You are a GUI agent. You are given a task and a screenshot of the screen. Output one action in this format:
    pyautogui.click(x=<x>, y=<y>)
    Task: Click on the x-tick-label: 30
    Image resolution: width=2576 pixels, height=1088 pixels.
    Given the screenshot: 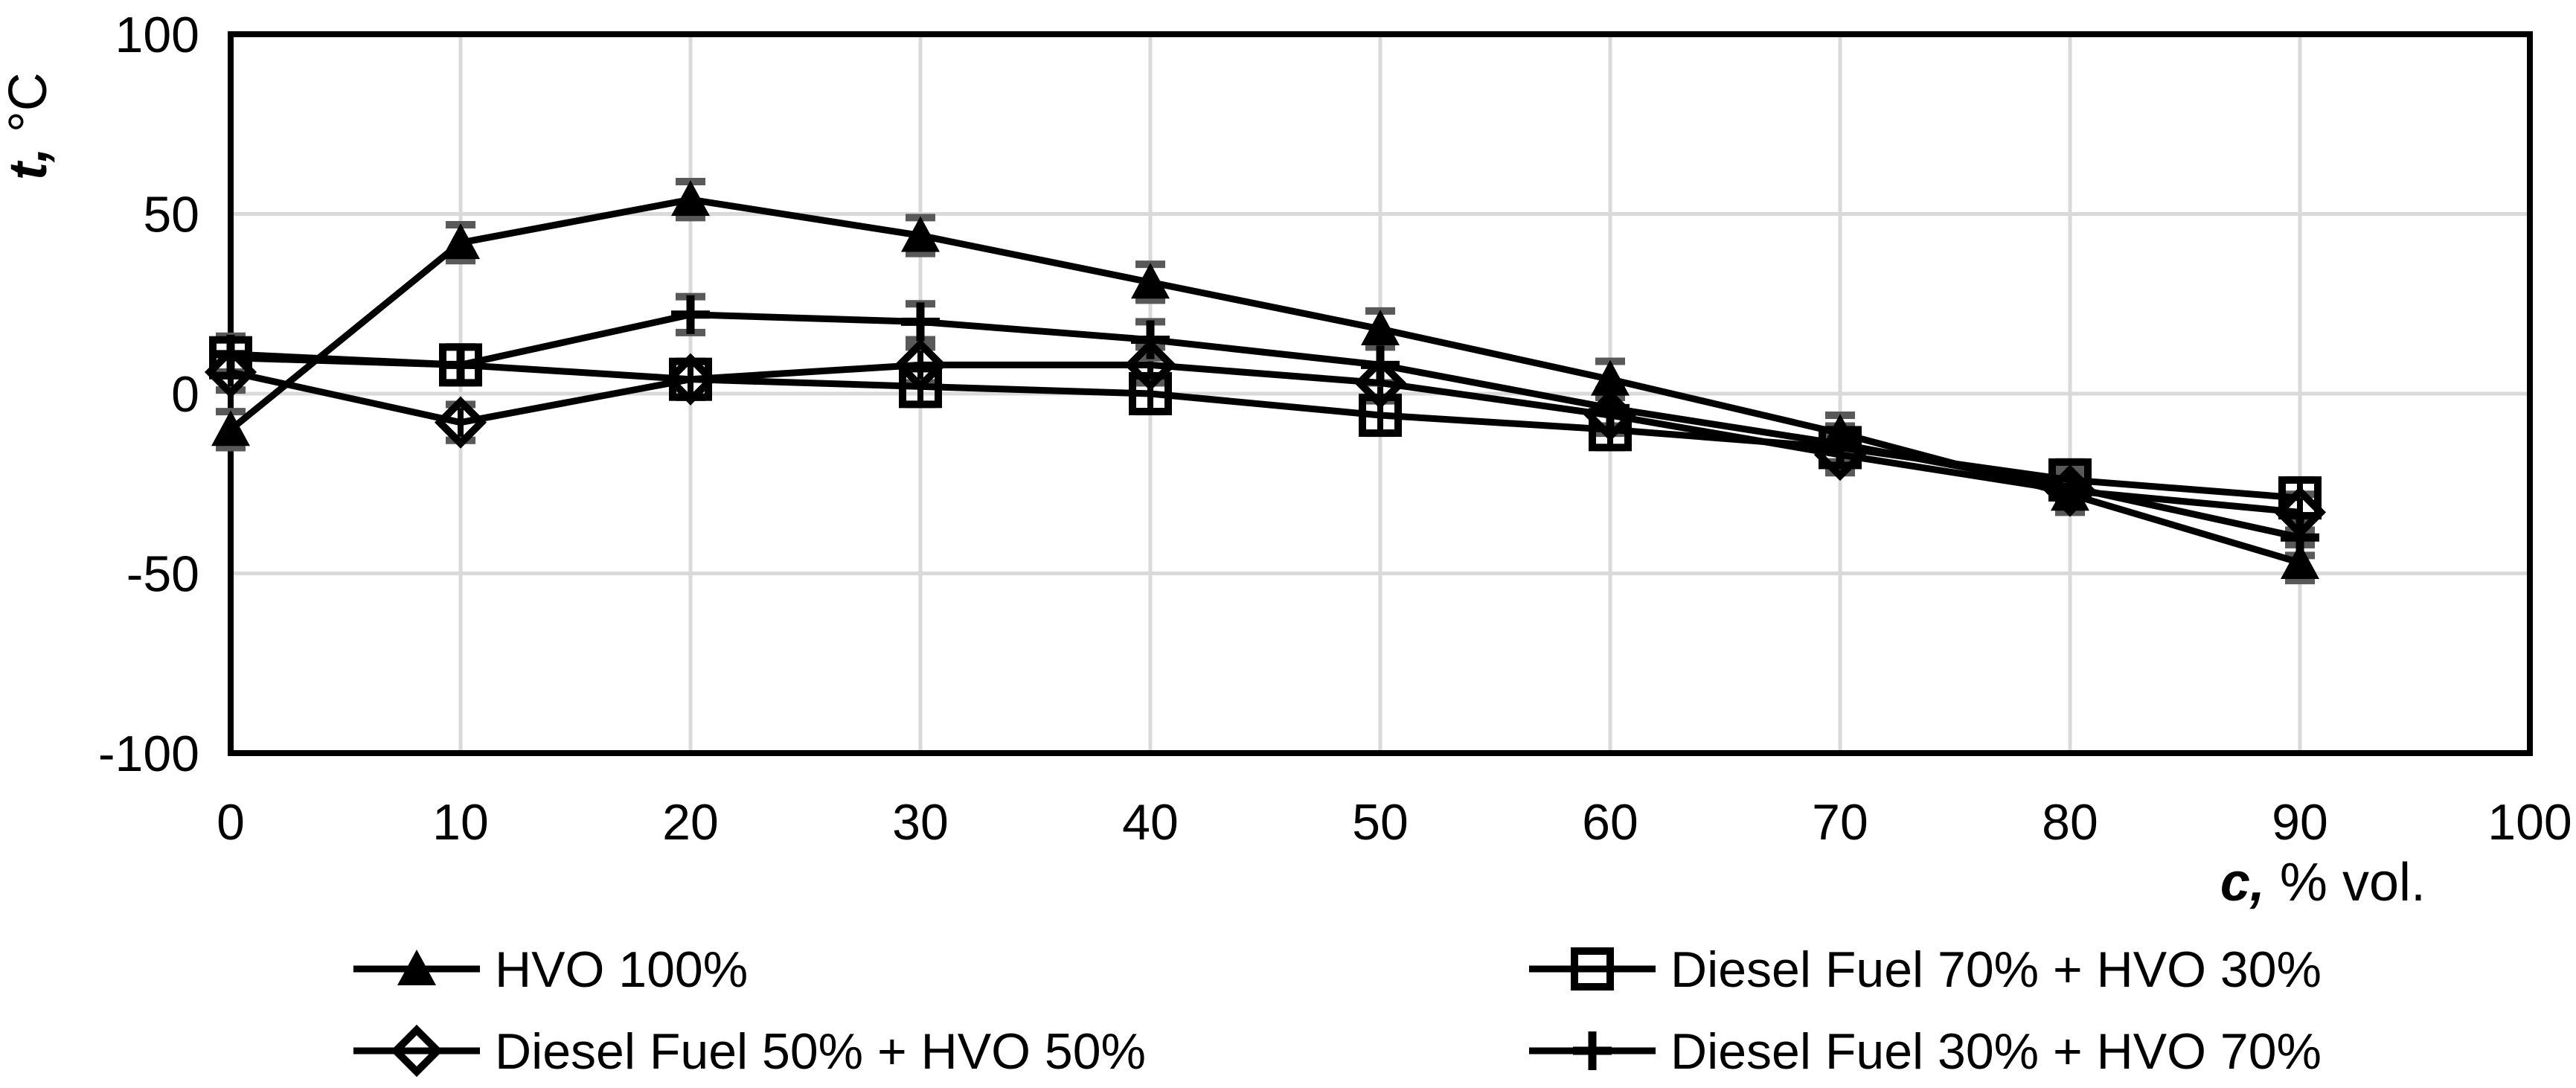 What is the action you would take?
    pyautogui.click(x=921, y=822)
    